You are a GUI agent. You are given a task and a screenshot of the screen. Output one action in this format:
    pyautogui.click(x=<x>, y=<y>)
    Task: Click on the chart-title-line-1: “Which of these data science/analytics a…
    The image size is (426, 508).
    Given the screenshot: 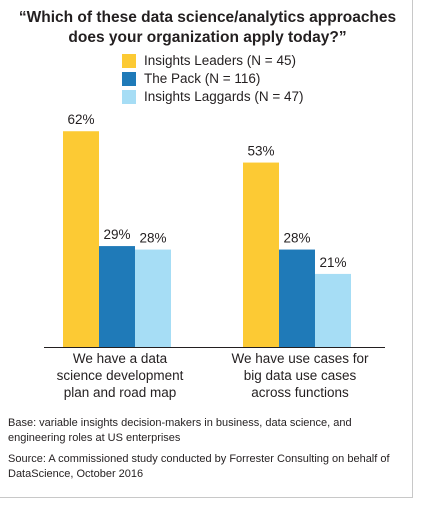 What is the action you would take?
    pyautogui.click(x=207, y=17)
    